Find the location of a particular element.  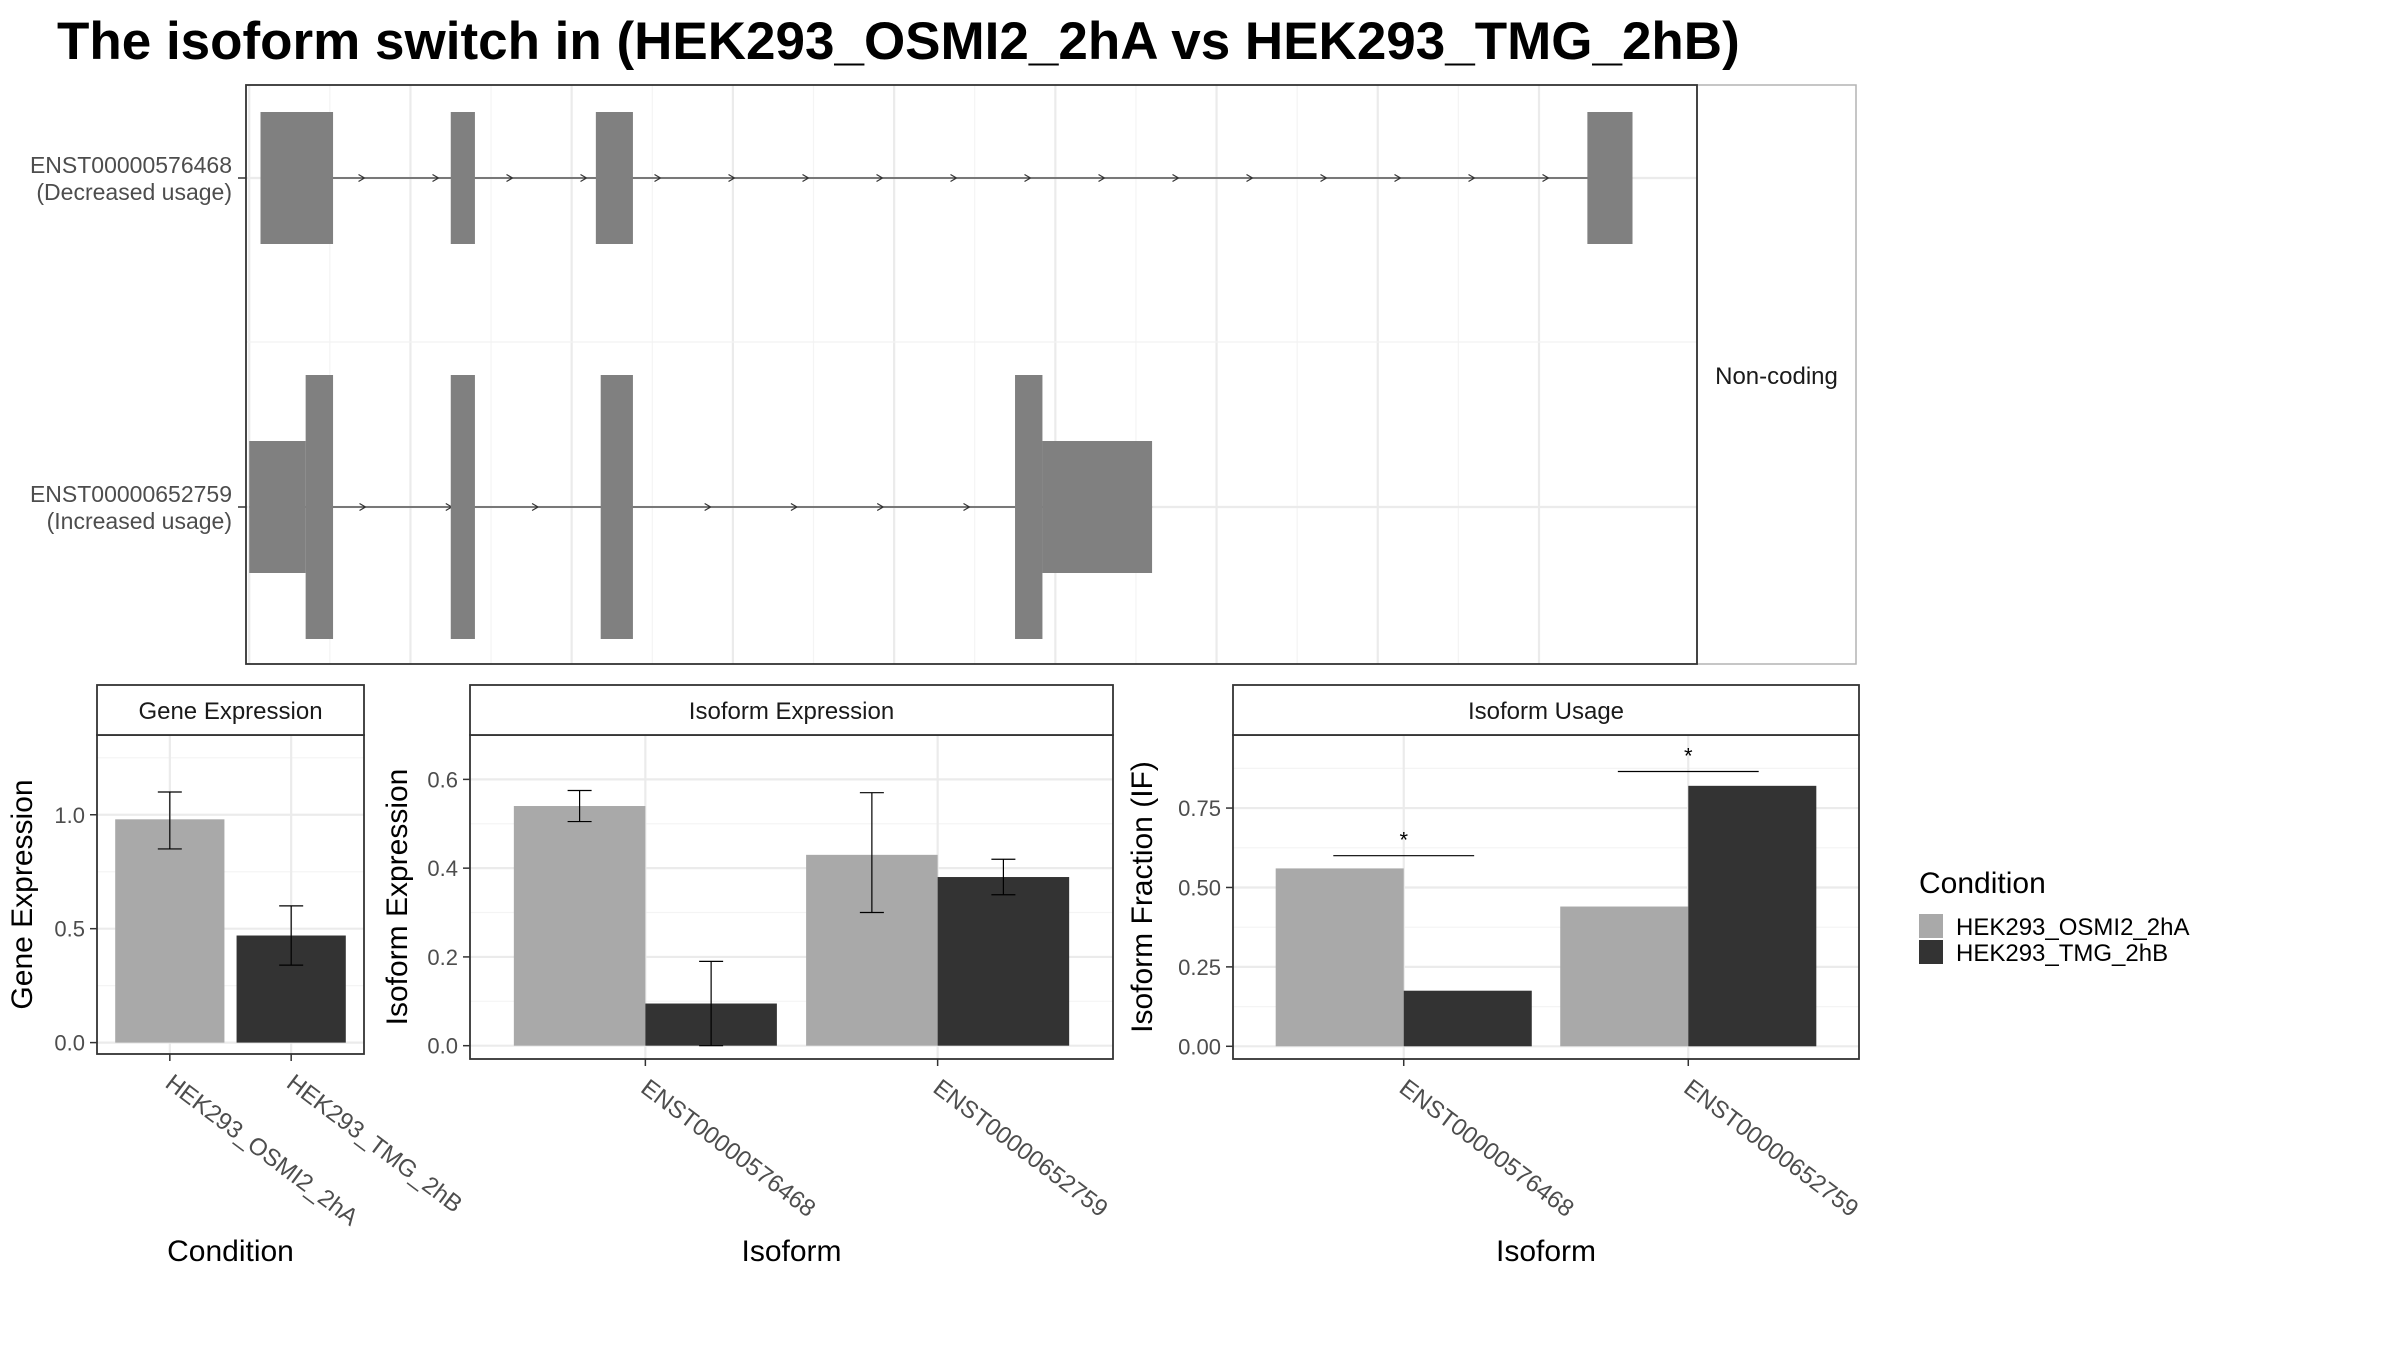

track-annotation: (Decreased usage) is located at coordinates (134, 192).